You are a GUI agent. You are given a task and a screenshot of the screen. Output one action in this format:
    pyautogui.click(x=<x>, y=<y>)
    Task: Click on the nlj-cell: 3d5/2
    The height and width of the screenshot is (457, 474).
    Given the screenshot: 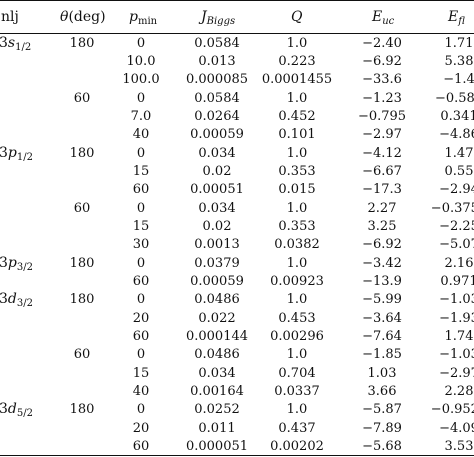 What is the action you would take?
    pyautogui.click(x=16, y=410)
    